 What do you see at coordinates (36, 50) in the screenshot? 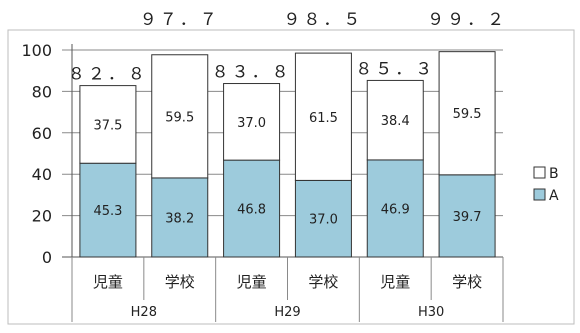
I see `y-tick-label: 100` at bounding box center [36, 50].